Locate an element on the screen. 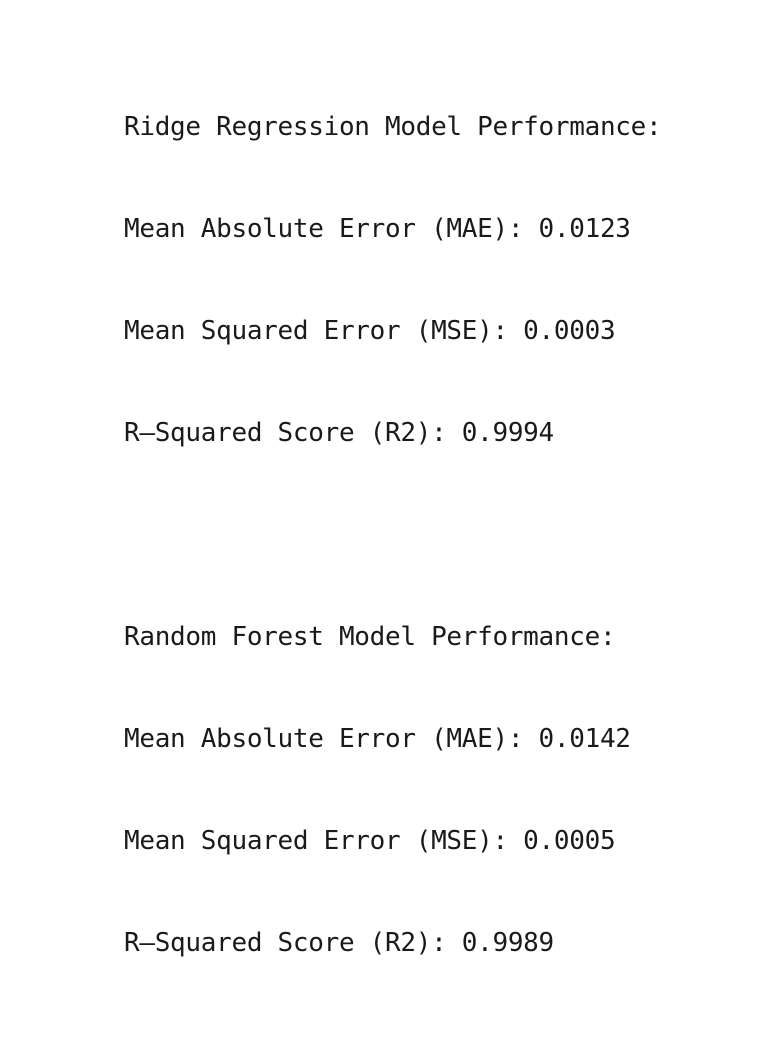  ridge-r2: R–Squared Score (R2): 0.9994 is located at coordinates (339, 433).